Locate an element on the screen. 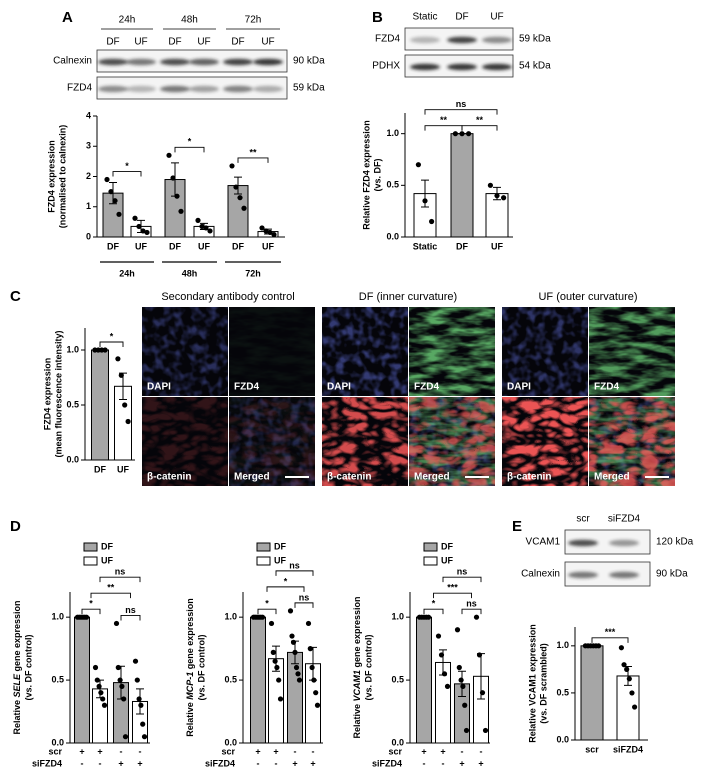  error-bar is located at coordinates (140, 701).